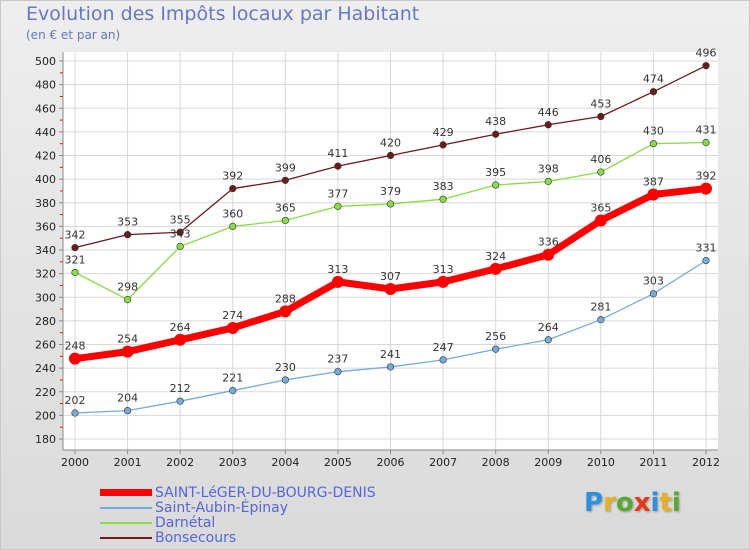 Image resolution: width=750 pixels, height=550 pixels. What do you see at coordinates (600, 159) in the screenshot?
I see `data-label: 406` at bounding box center [600, 159].